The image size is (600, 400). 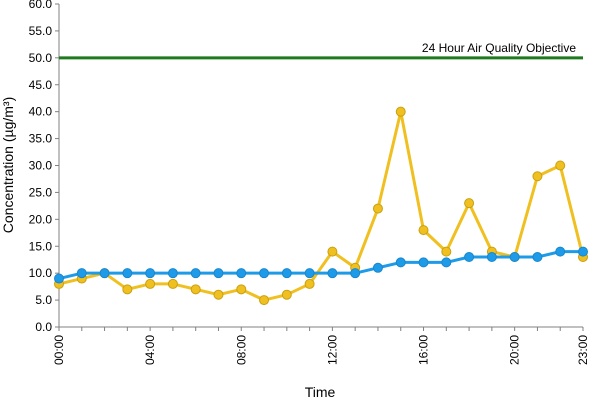 I want to click on x-tick-label: 23:00, so click(x=583, y=350).